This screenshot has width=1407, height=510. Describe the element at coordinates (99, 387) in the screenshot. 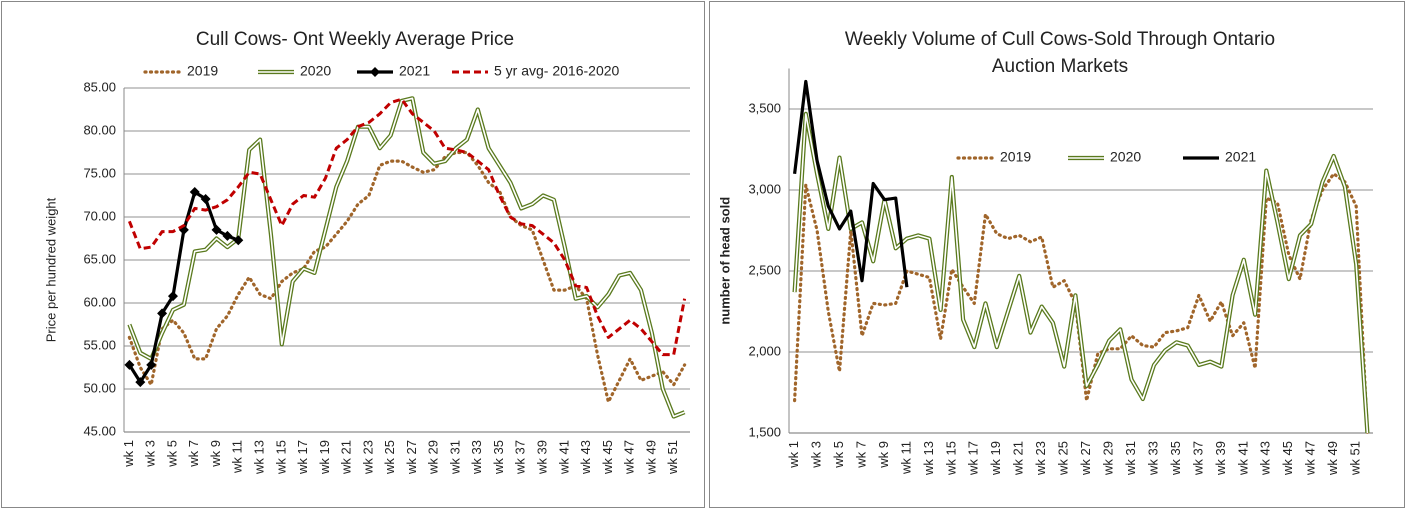

I see `y-tick-label: 50.00` at that location.